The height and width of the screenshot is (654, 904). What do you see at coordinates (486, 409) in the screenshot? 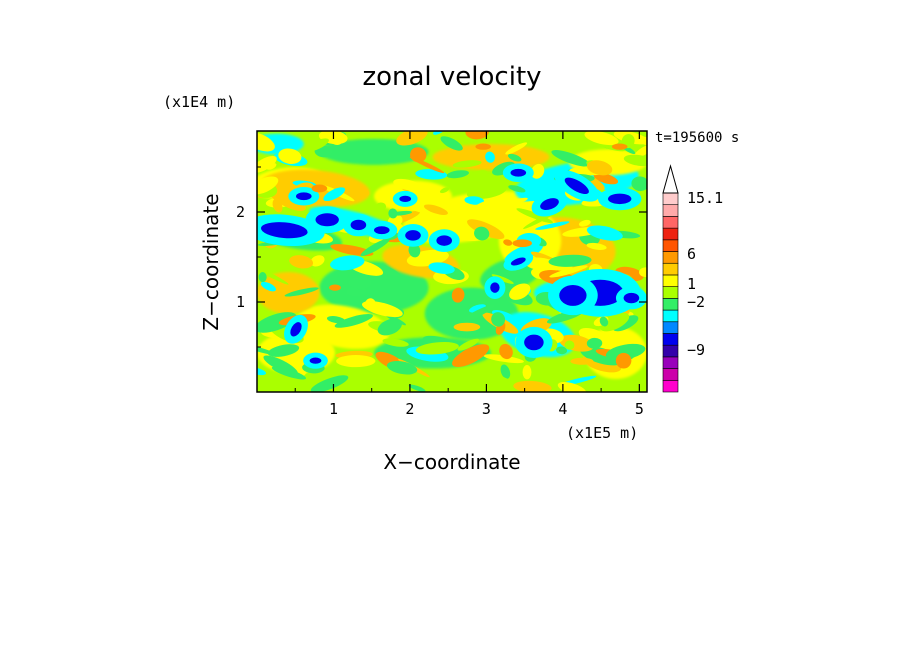
I see `x-tick-label: 3` at bounding box center [486, 409].